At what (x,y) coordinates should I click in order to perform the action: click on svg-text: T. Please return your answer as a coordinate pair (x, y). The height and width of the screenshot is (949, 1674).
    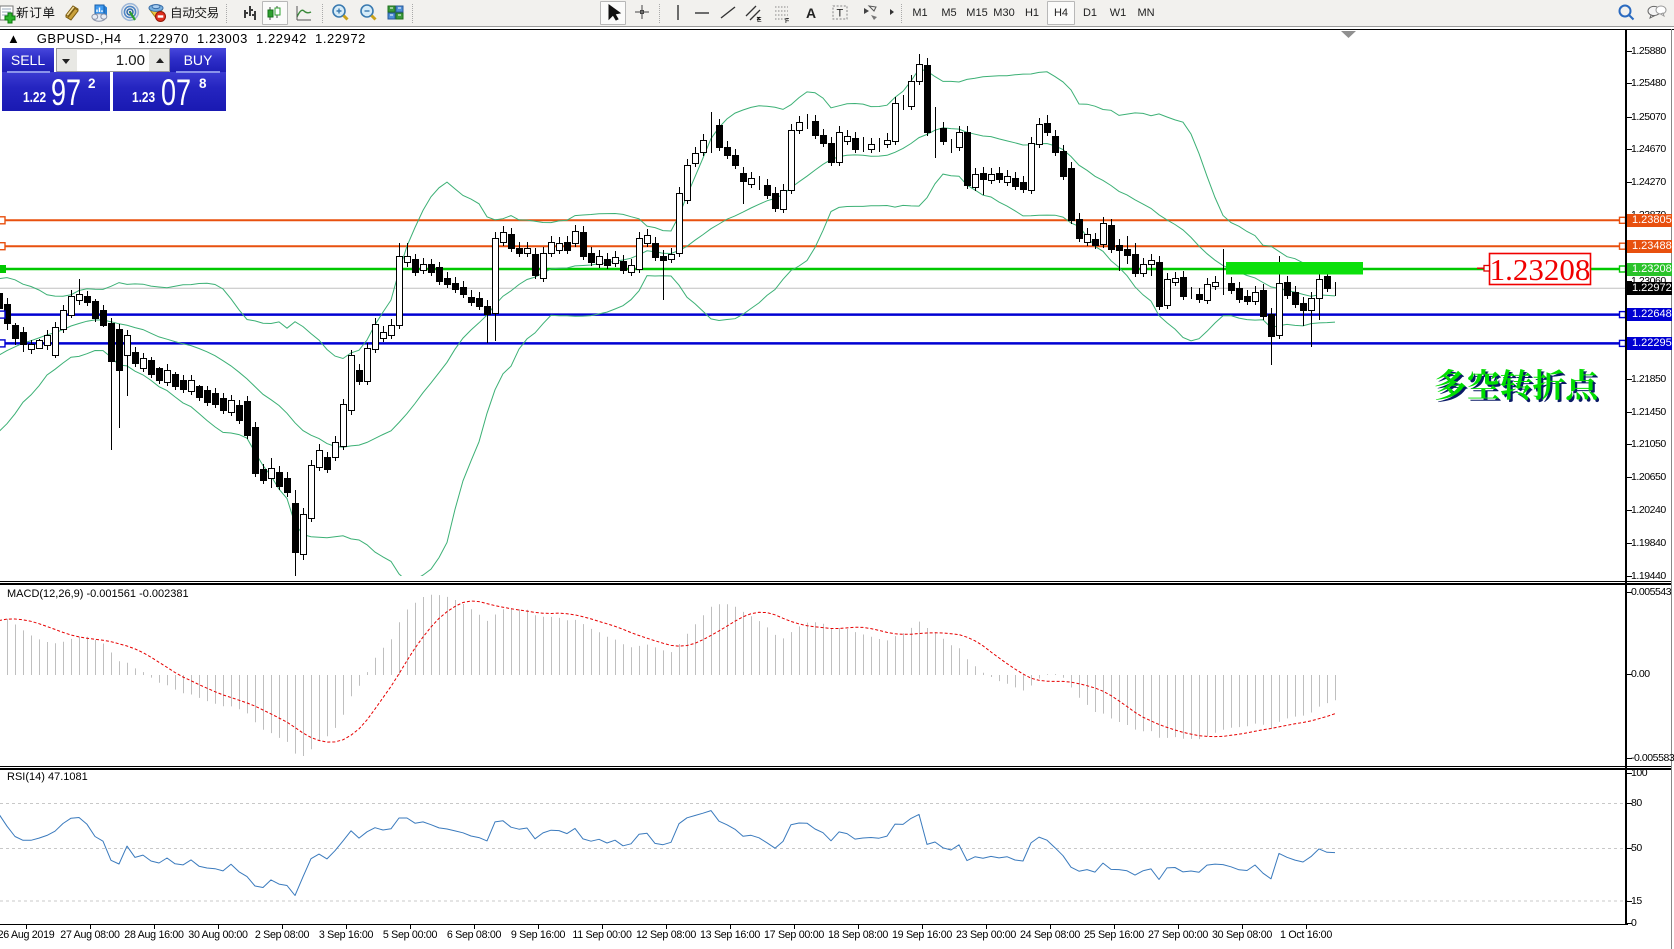
    Looking at the image, I should click on (840, 14).